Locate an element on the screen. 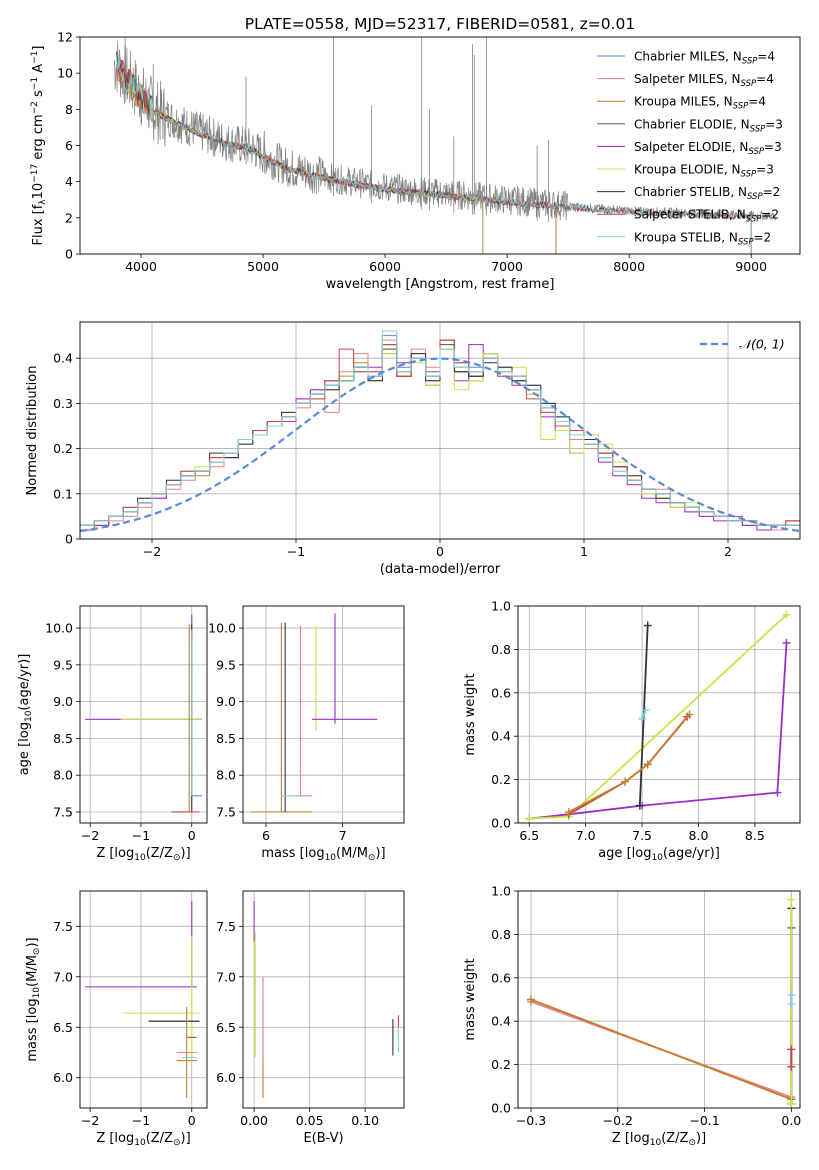 Image resolution: width=819 pixels, height=1170 pixels. x-tick-label: −0.1 is located at coordinates (704, 1120).